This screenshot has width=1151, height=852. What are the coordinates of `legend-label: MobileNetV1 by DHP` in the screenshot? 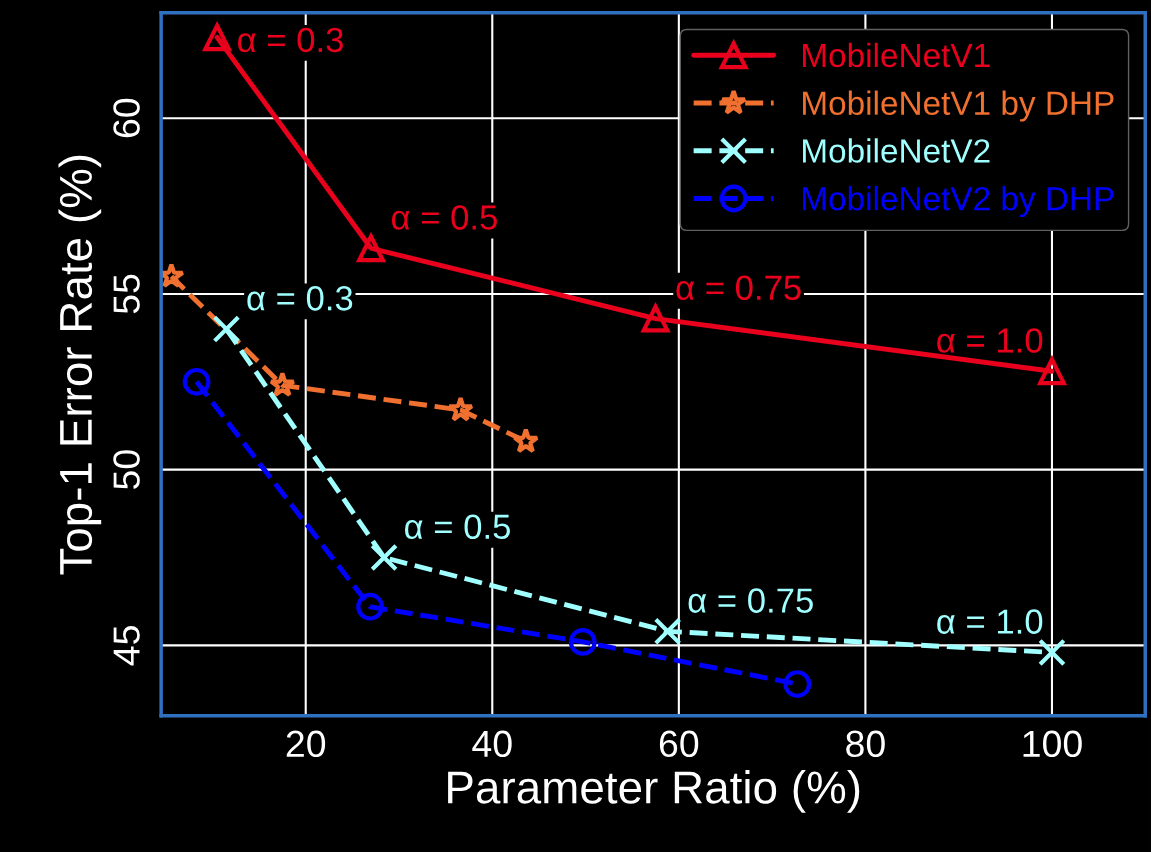 It's located at (958, 106).